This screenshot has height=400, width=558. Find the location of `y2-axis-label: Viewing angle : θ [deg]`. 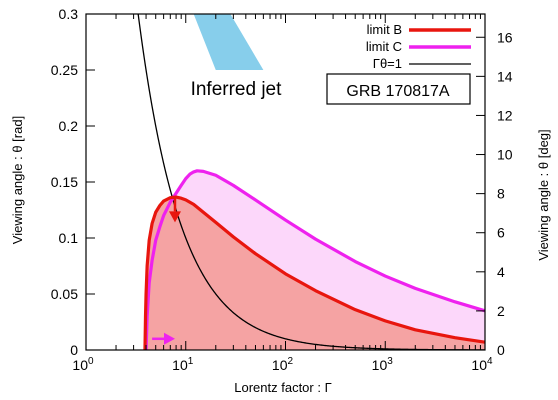

y2-axis-label: Viewing angle : θ [deg] is located at coordinates (543, 194).